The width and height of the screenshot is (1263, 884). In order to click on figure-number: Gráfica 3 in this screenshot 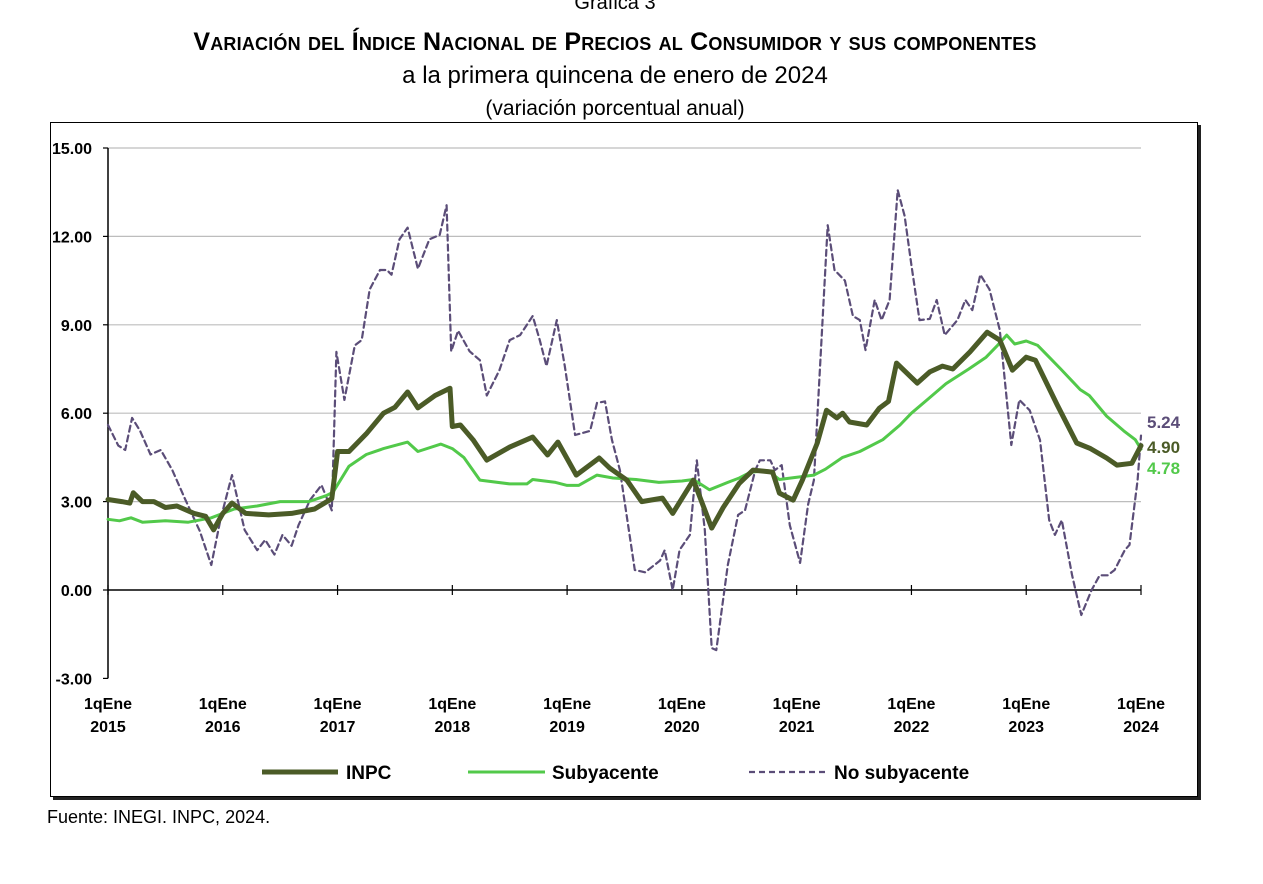, I will do `click(615, 7)`.